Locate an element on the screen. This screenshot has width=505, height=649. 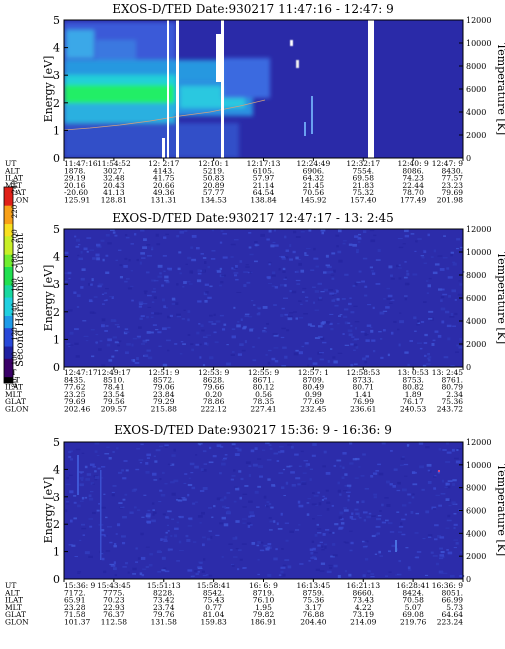
orbit-cell: 145.92 is located at coordinates (313, 200).